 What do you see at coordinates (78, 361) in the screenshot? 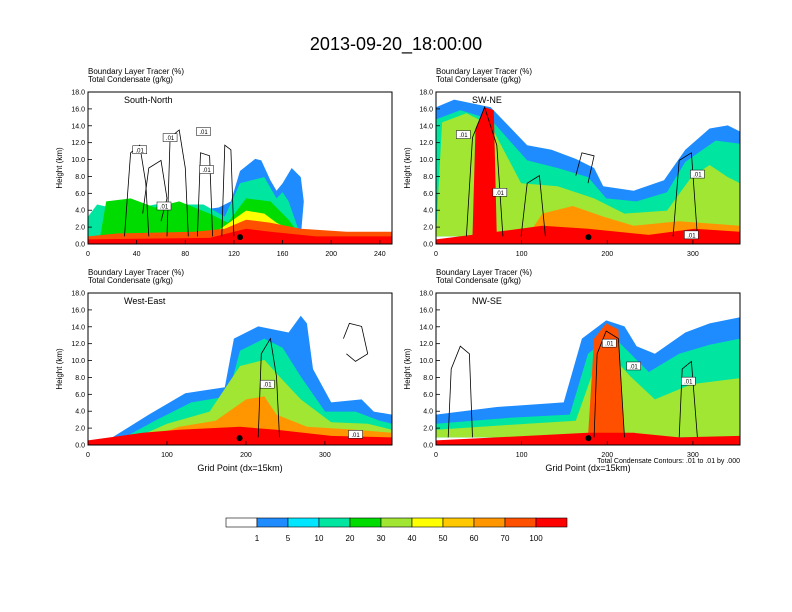
I see `y-tick-label: 10.0` at bounding box center [78, 361].